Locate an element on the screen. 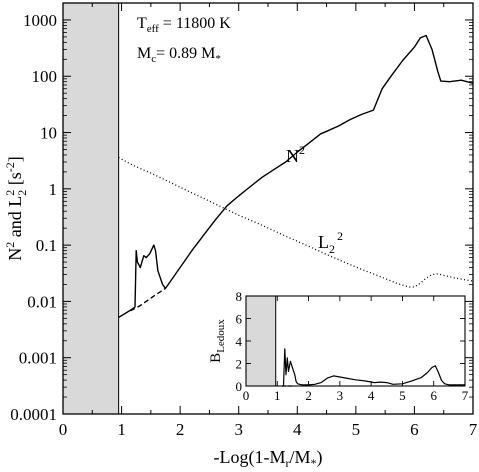  x-axis-label-tail: /M is located at coordinates (299, 457).